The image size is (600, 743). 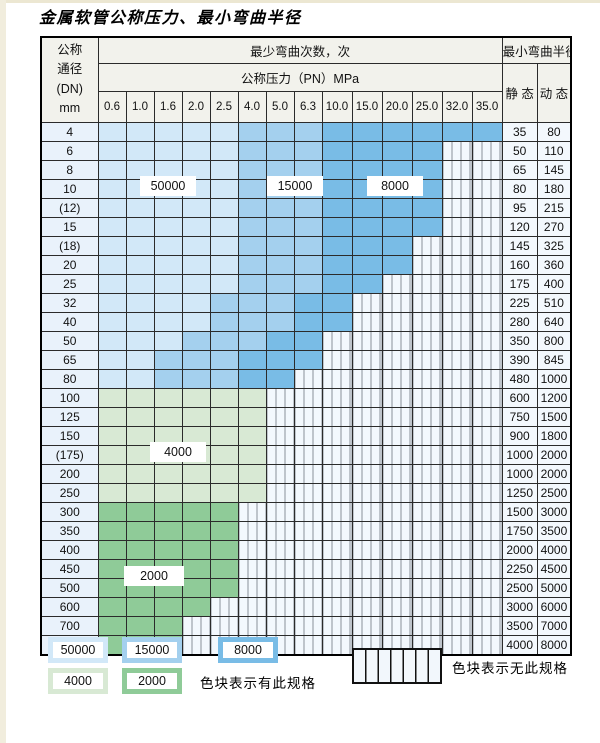 I want to click on dynamic-radius-cell: 1800, so click(x=554, y=435).